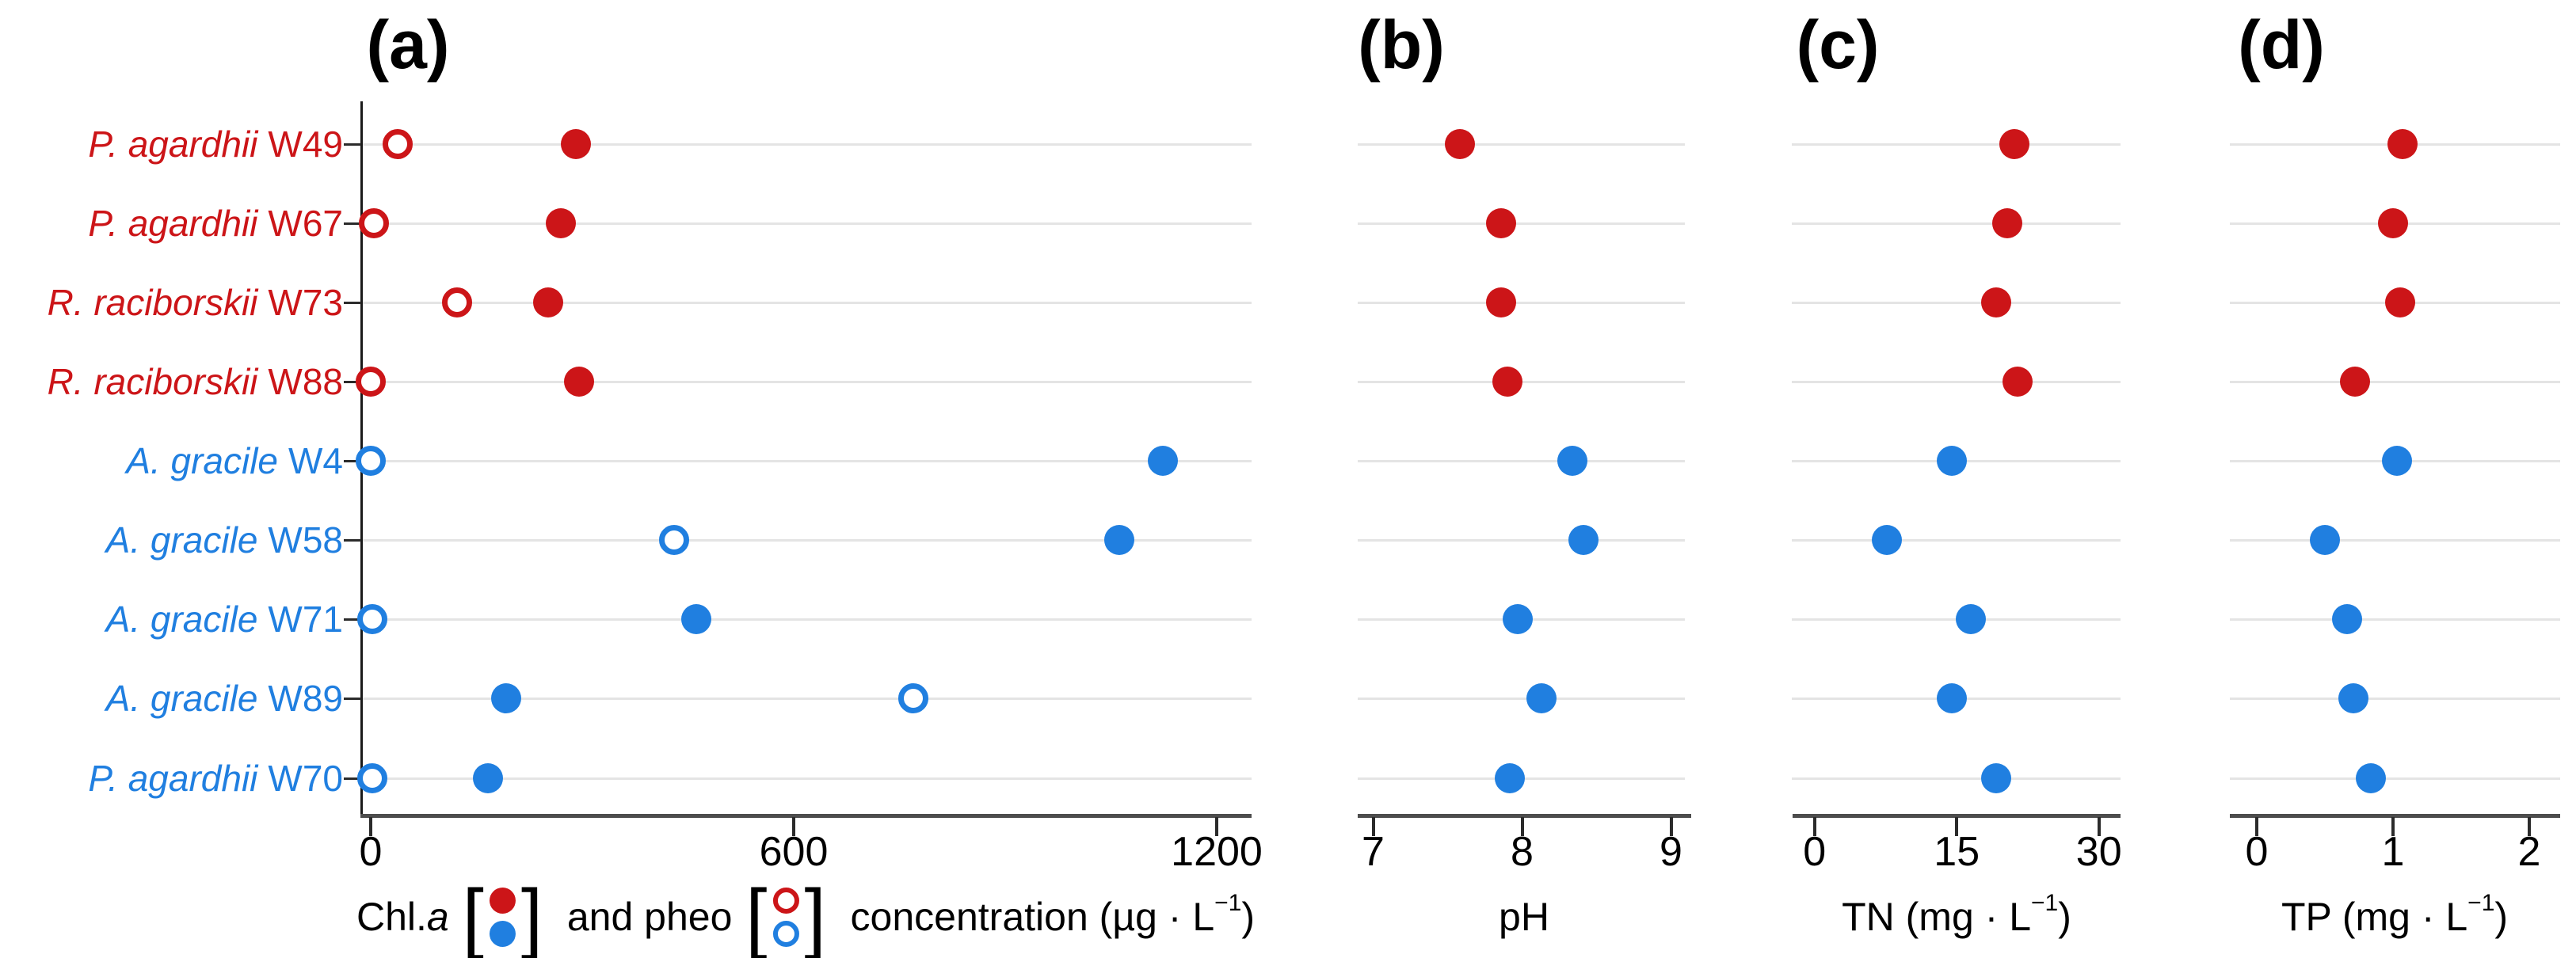 This screenshot has height=958, width=2576. I want to click on row-label: R. raciborskii W73, so click(196, 302).